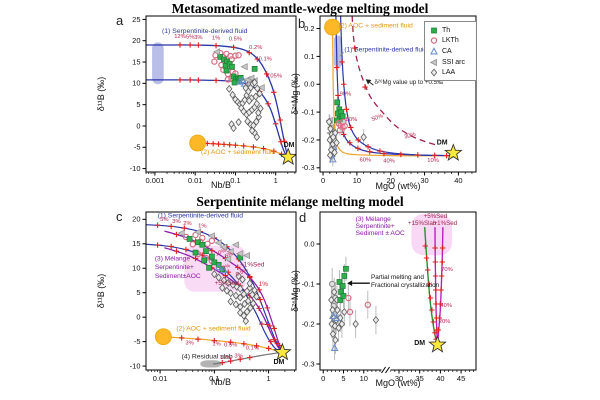 The height and width of the screenshot is (400, 600). Describe the element at coordinates (358, 305) in the screenshot. I see `scatter-LKTh` at that location.